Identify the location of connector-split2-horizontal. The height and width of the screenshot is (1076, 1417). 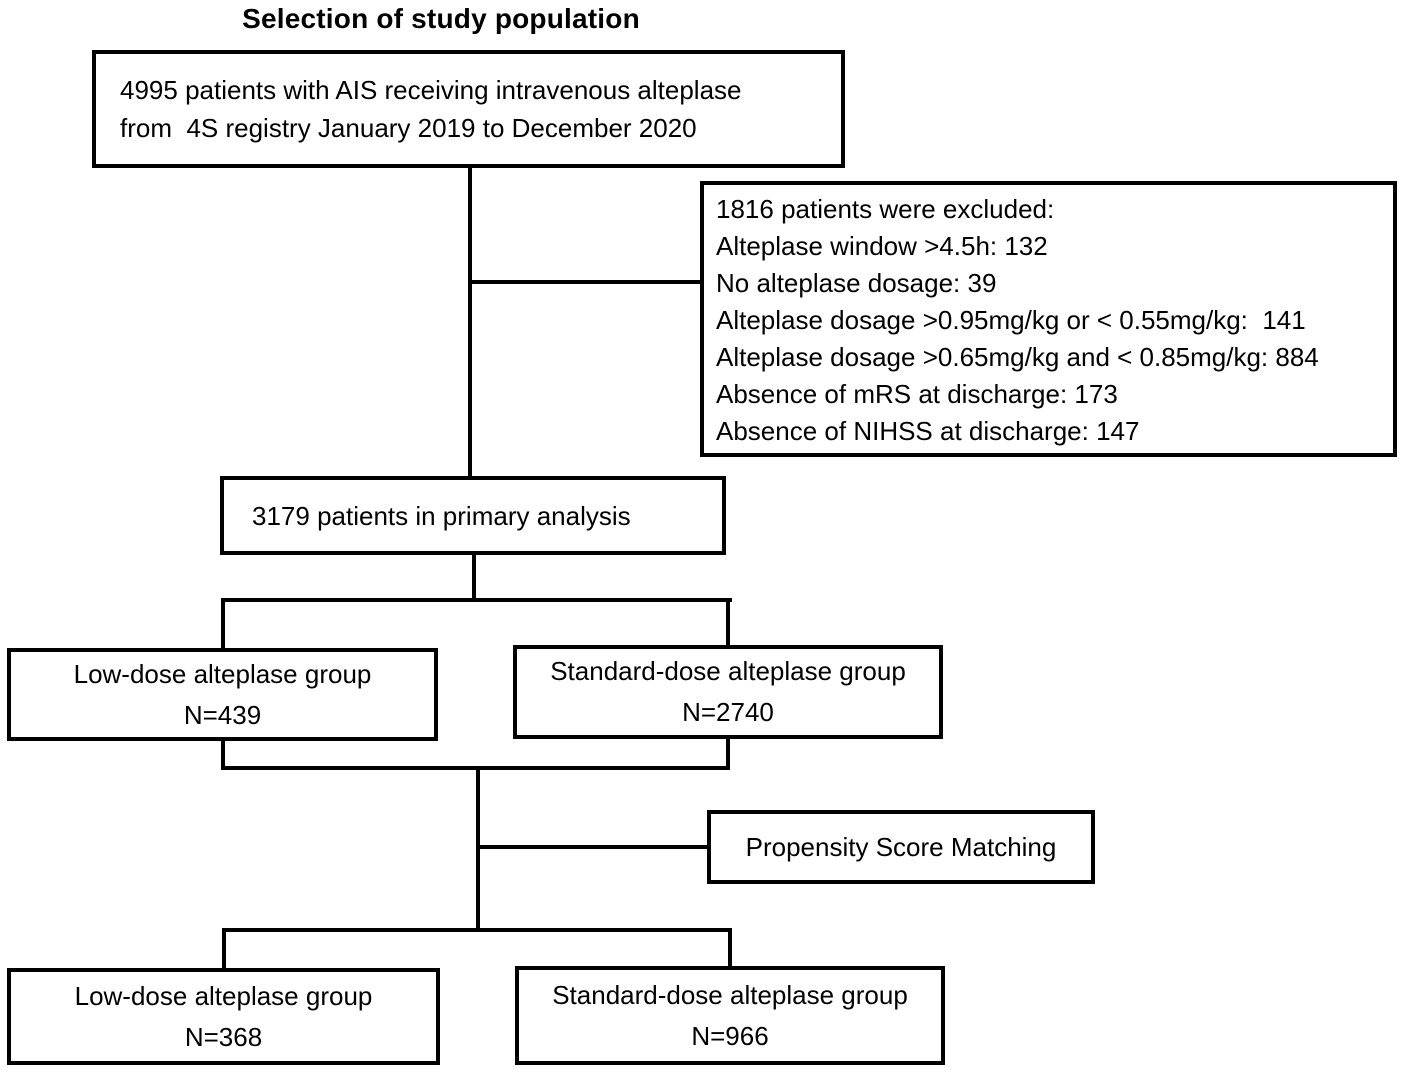
(477, 930).